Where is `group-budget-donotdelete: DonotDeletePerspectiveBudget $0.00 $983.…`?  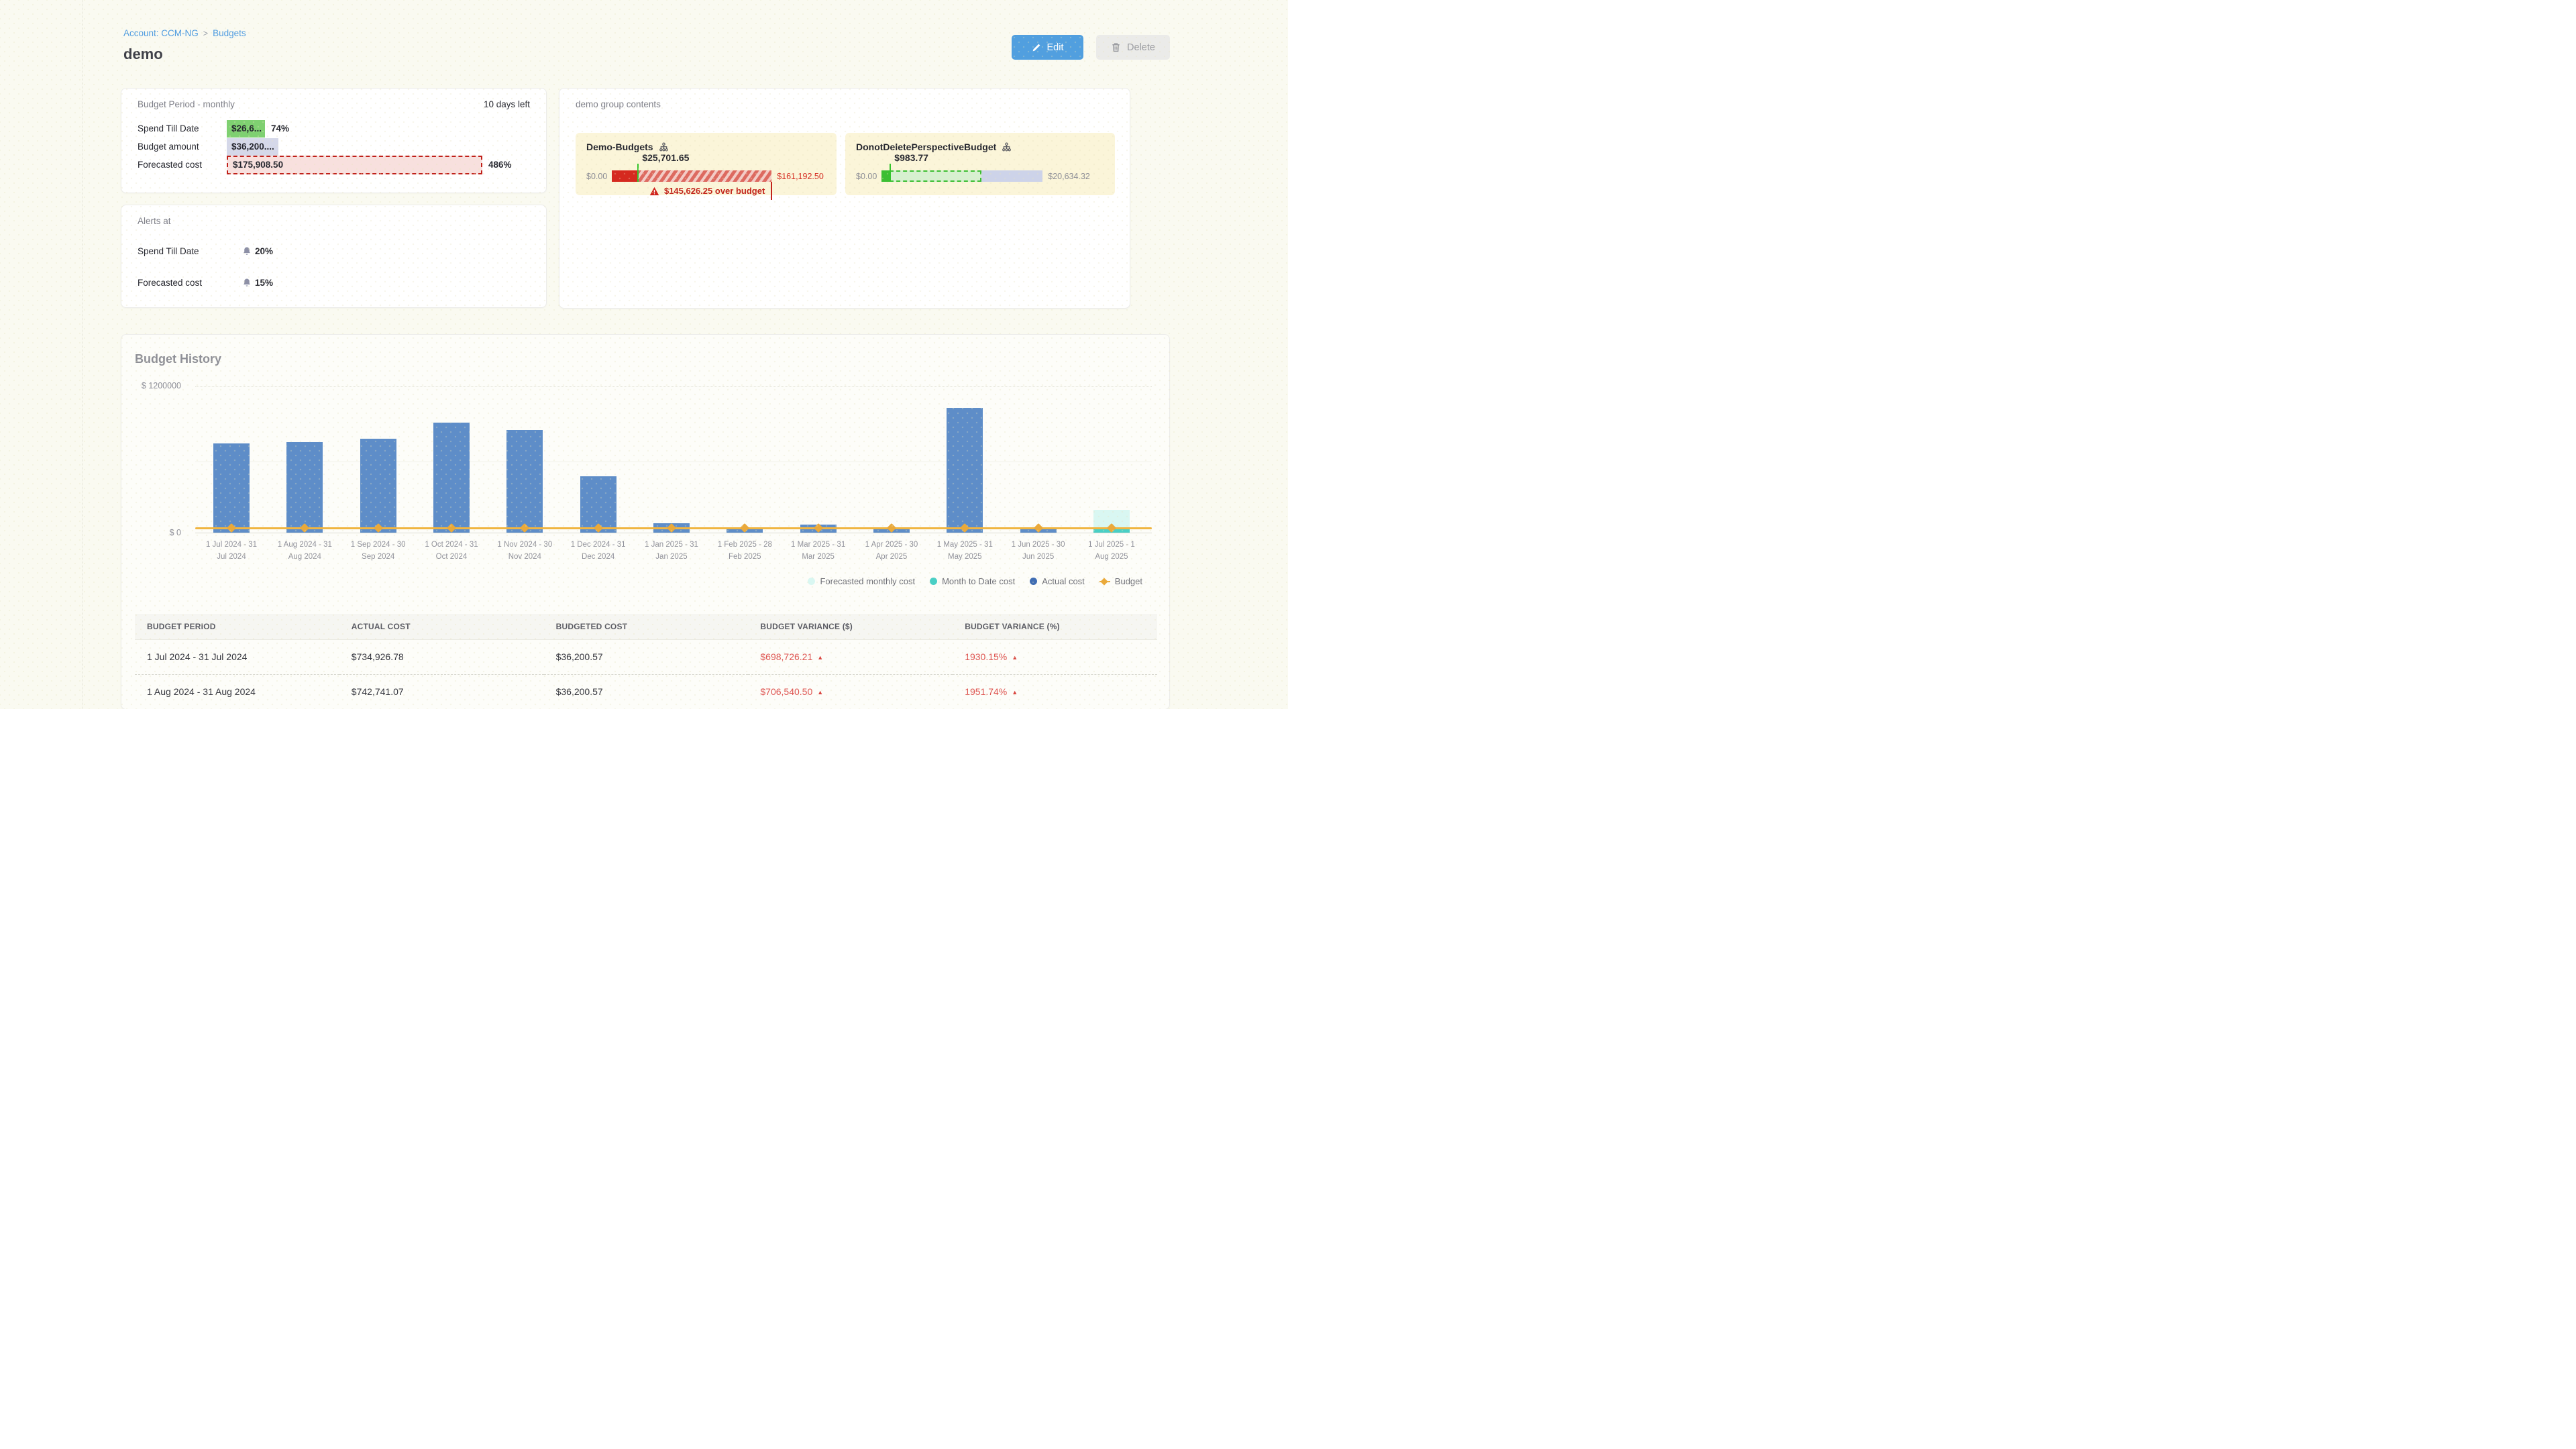 group-budget-donotdelete: DonotDeletePerspectiveBudget $0.00 $983.… is located at coordinates (980, 164).